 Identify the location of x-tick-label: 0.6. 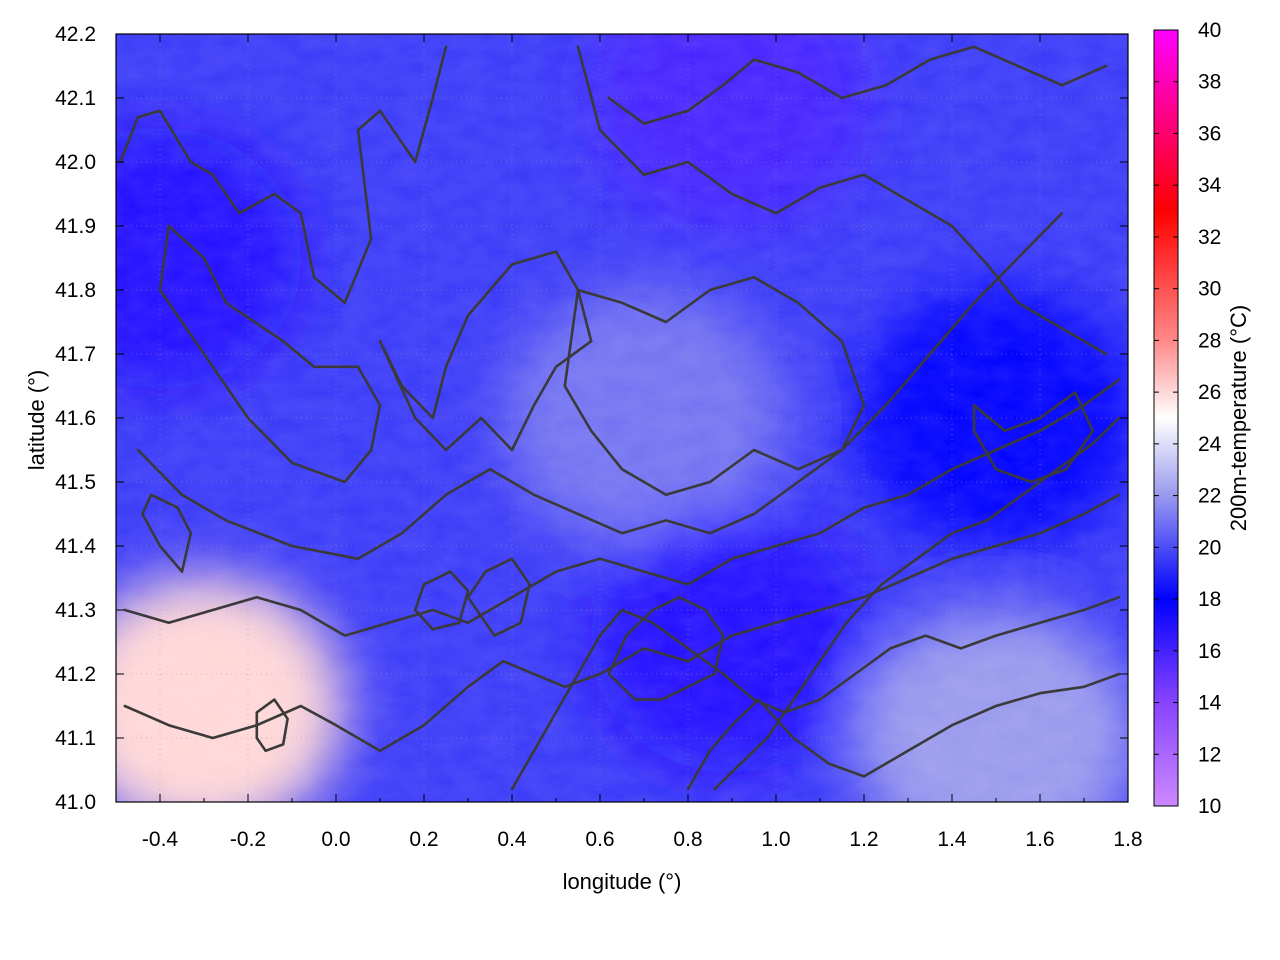
(599, 839).